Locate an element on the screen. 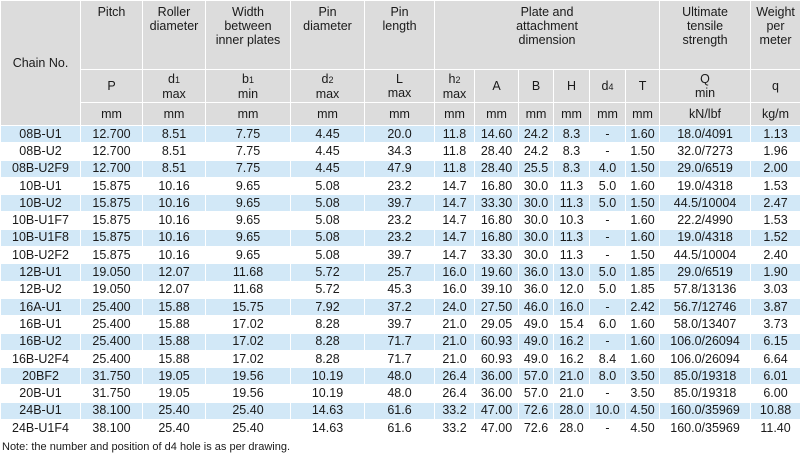  value-cell: 39.7 is located at coordinates (399, 324).